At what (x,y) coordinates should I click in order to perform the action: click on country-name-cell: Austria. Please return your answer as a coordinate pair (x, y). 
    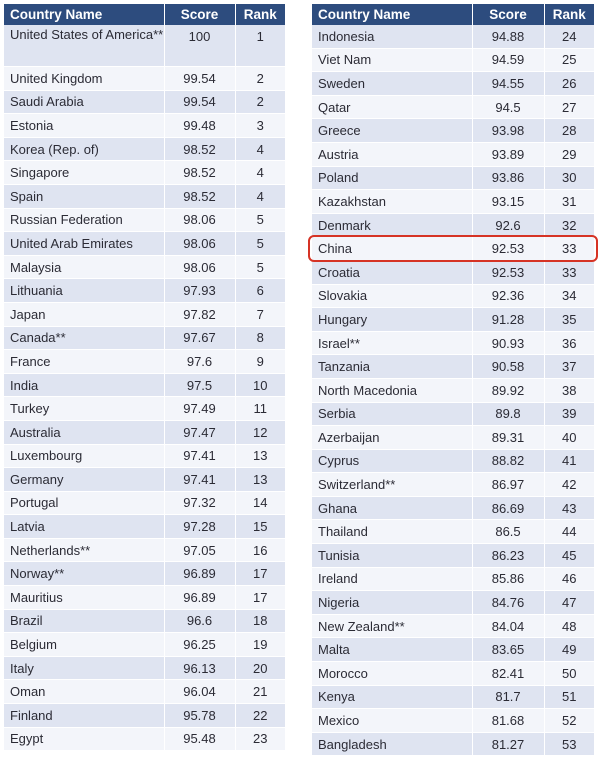
    Looking at the image, I should click on (392, 154).